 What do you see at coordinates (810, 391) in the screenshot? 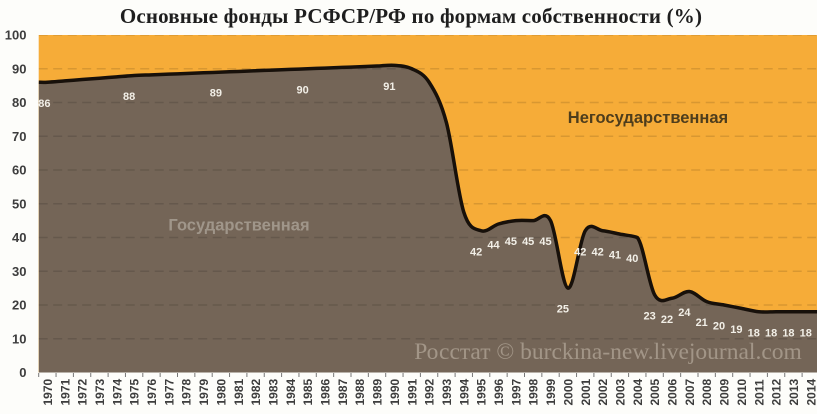
I see `svg-text: 2014` at bounding box center [810, 391].